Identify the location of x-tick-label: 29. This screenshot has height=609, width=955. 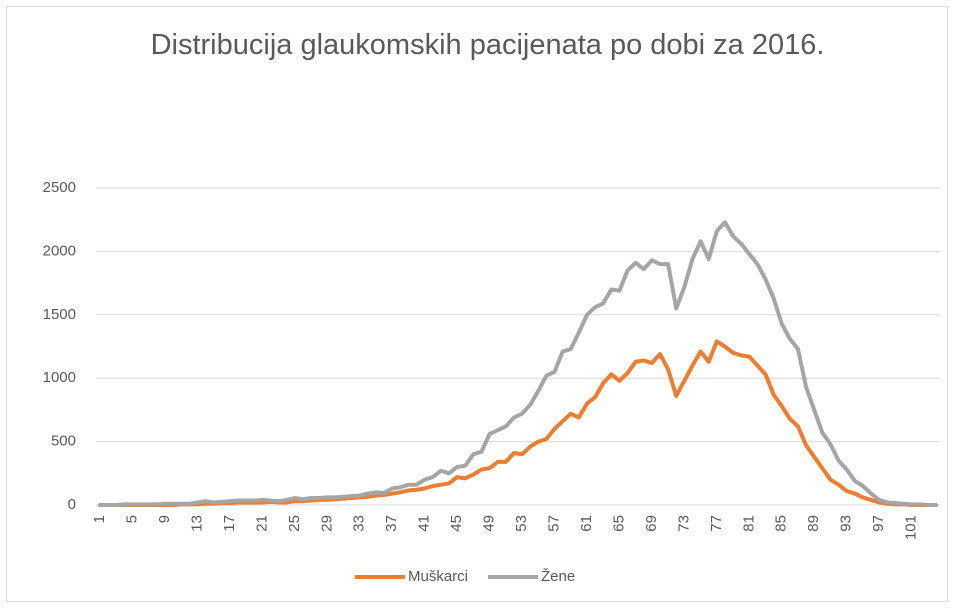
(326, 523).